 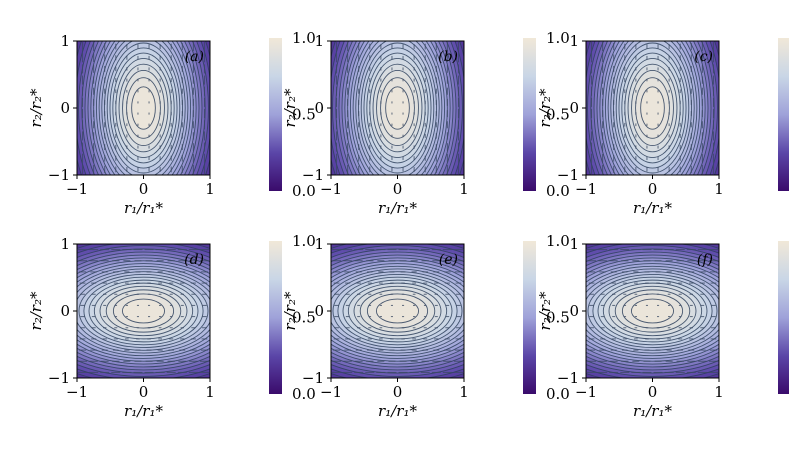 What do you see at coordinates (194, 57) in the screenshot?
I see `panel-label: (a)` at bounding box center [194, 57].